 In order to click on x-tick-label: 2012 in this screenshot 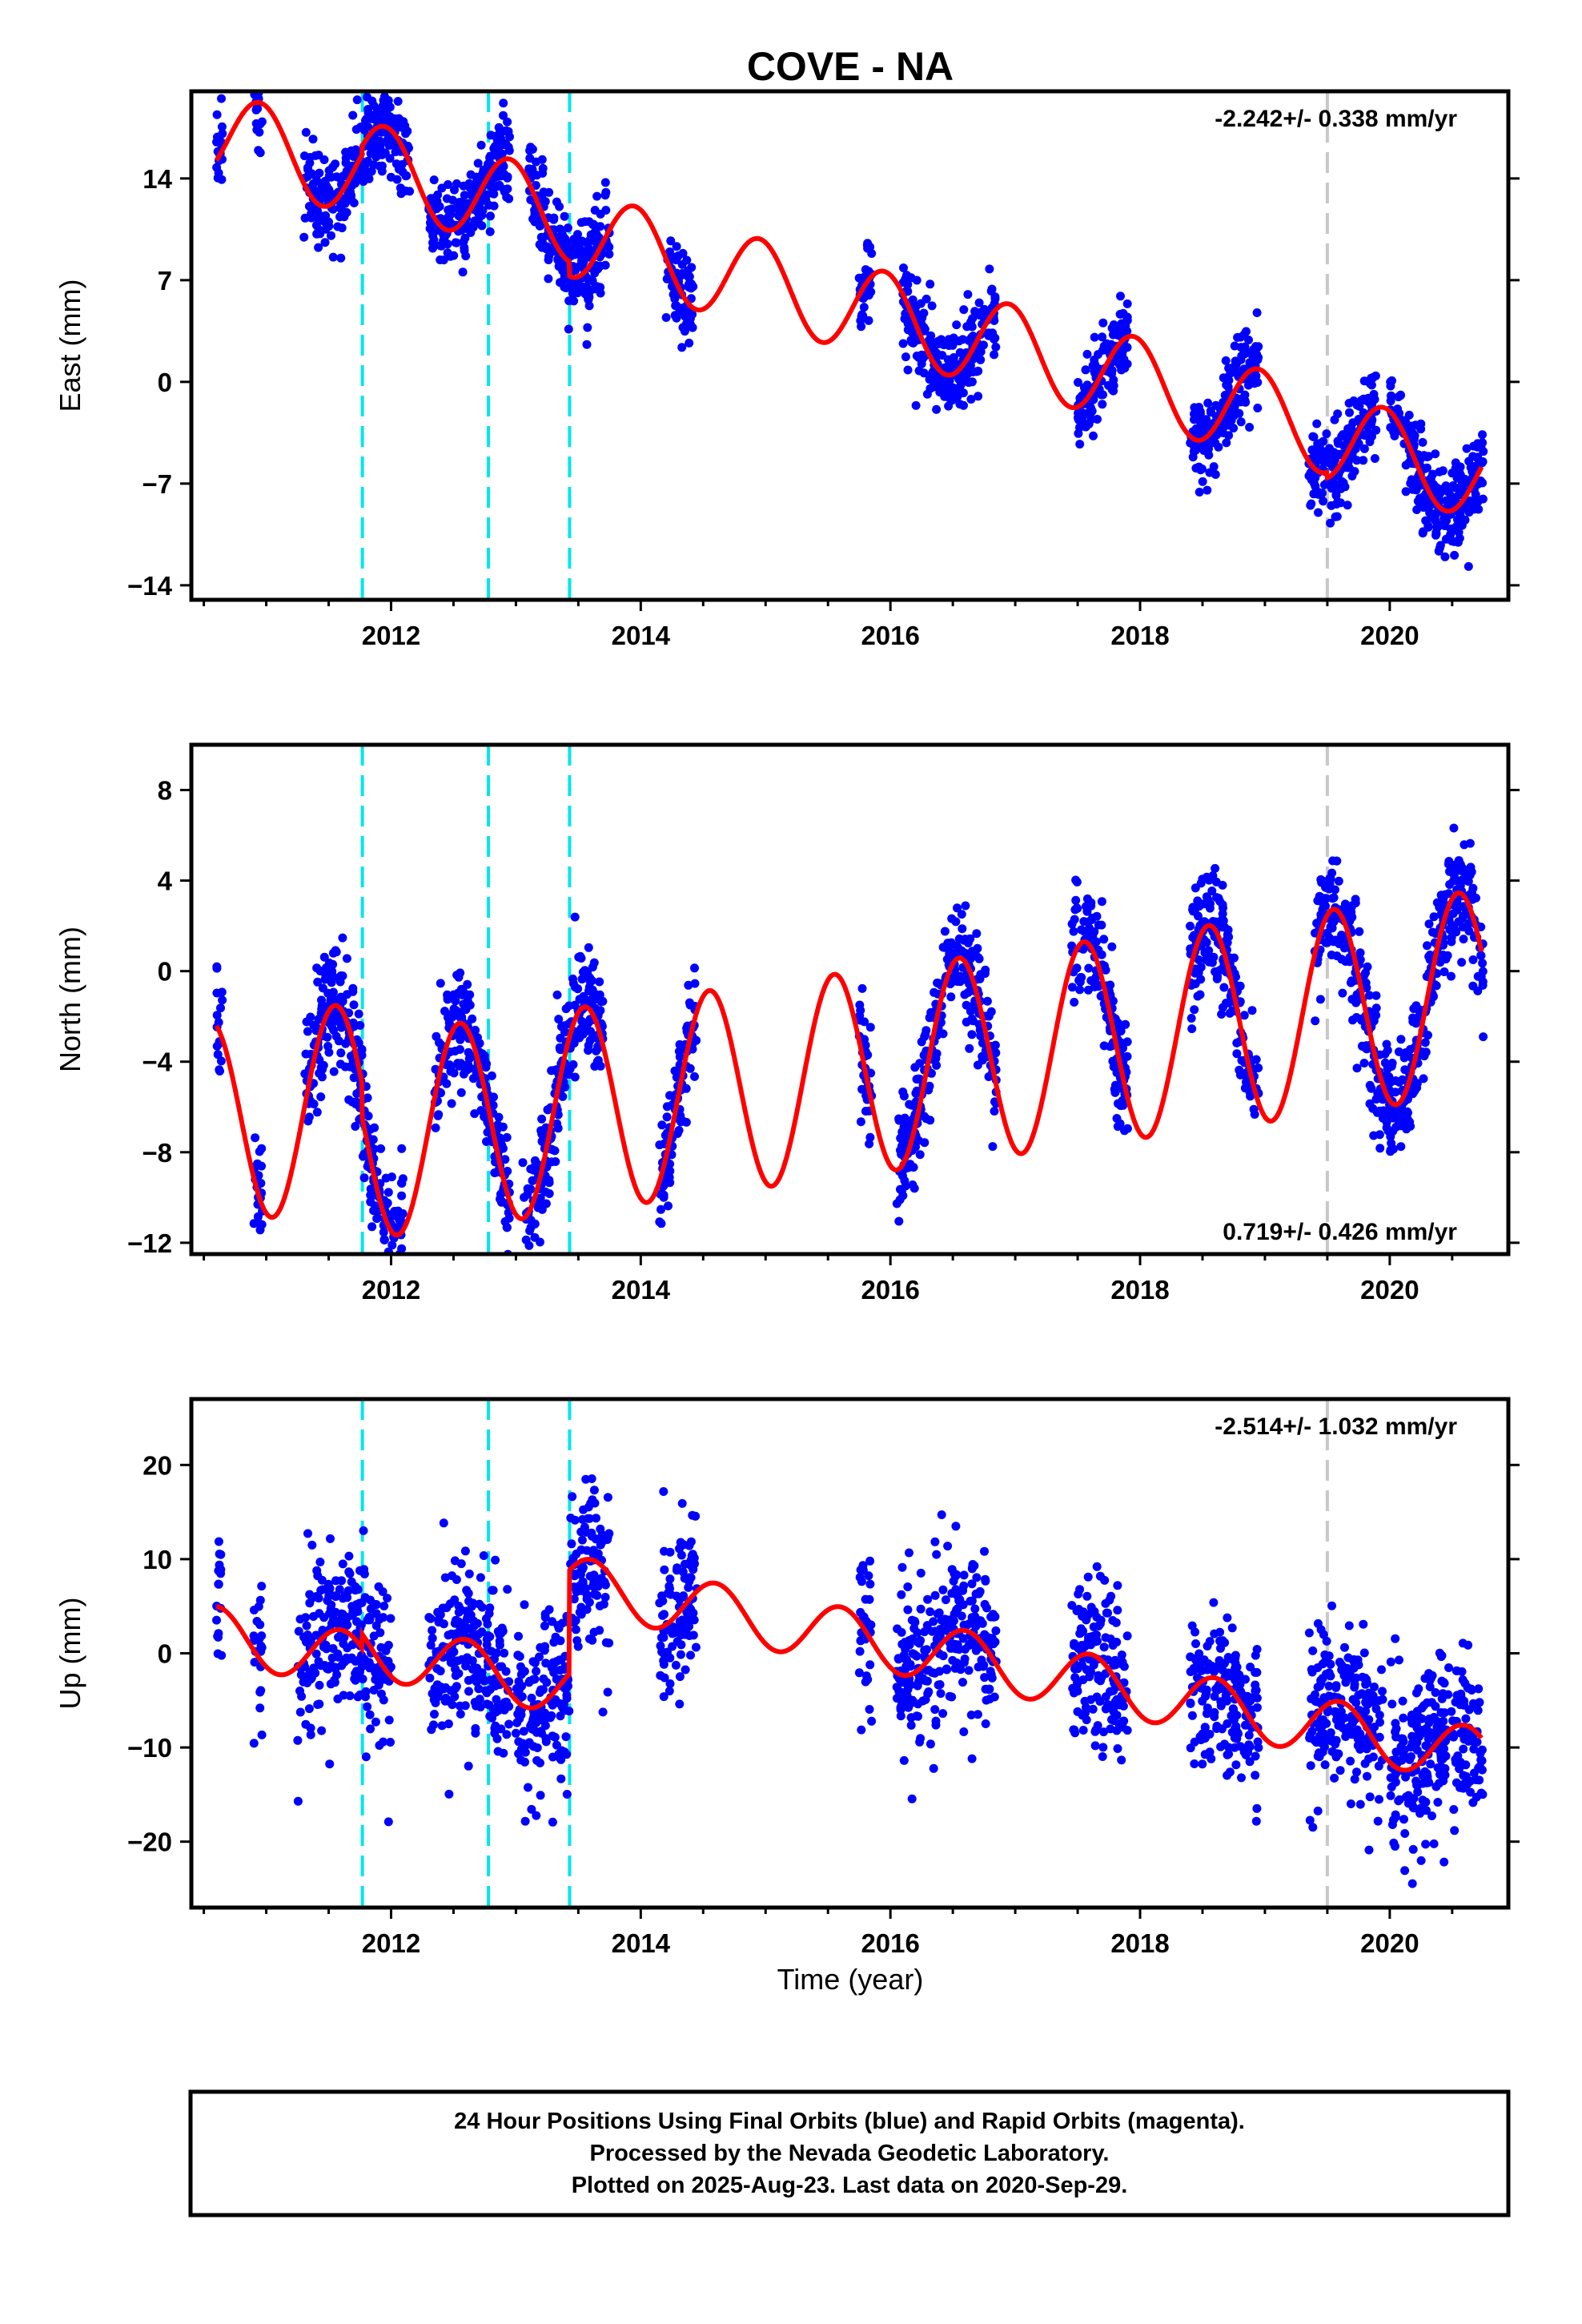, I will do `click(391, 635)`.